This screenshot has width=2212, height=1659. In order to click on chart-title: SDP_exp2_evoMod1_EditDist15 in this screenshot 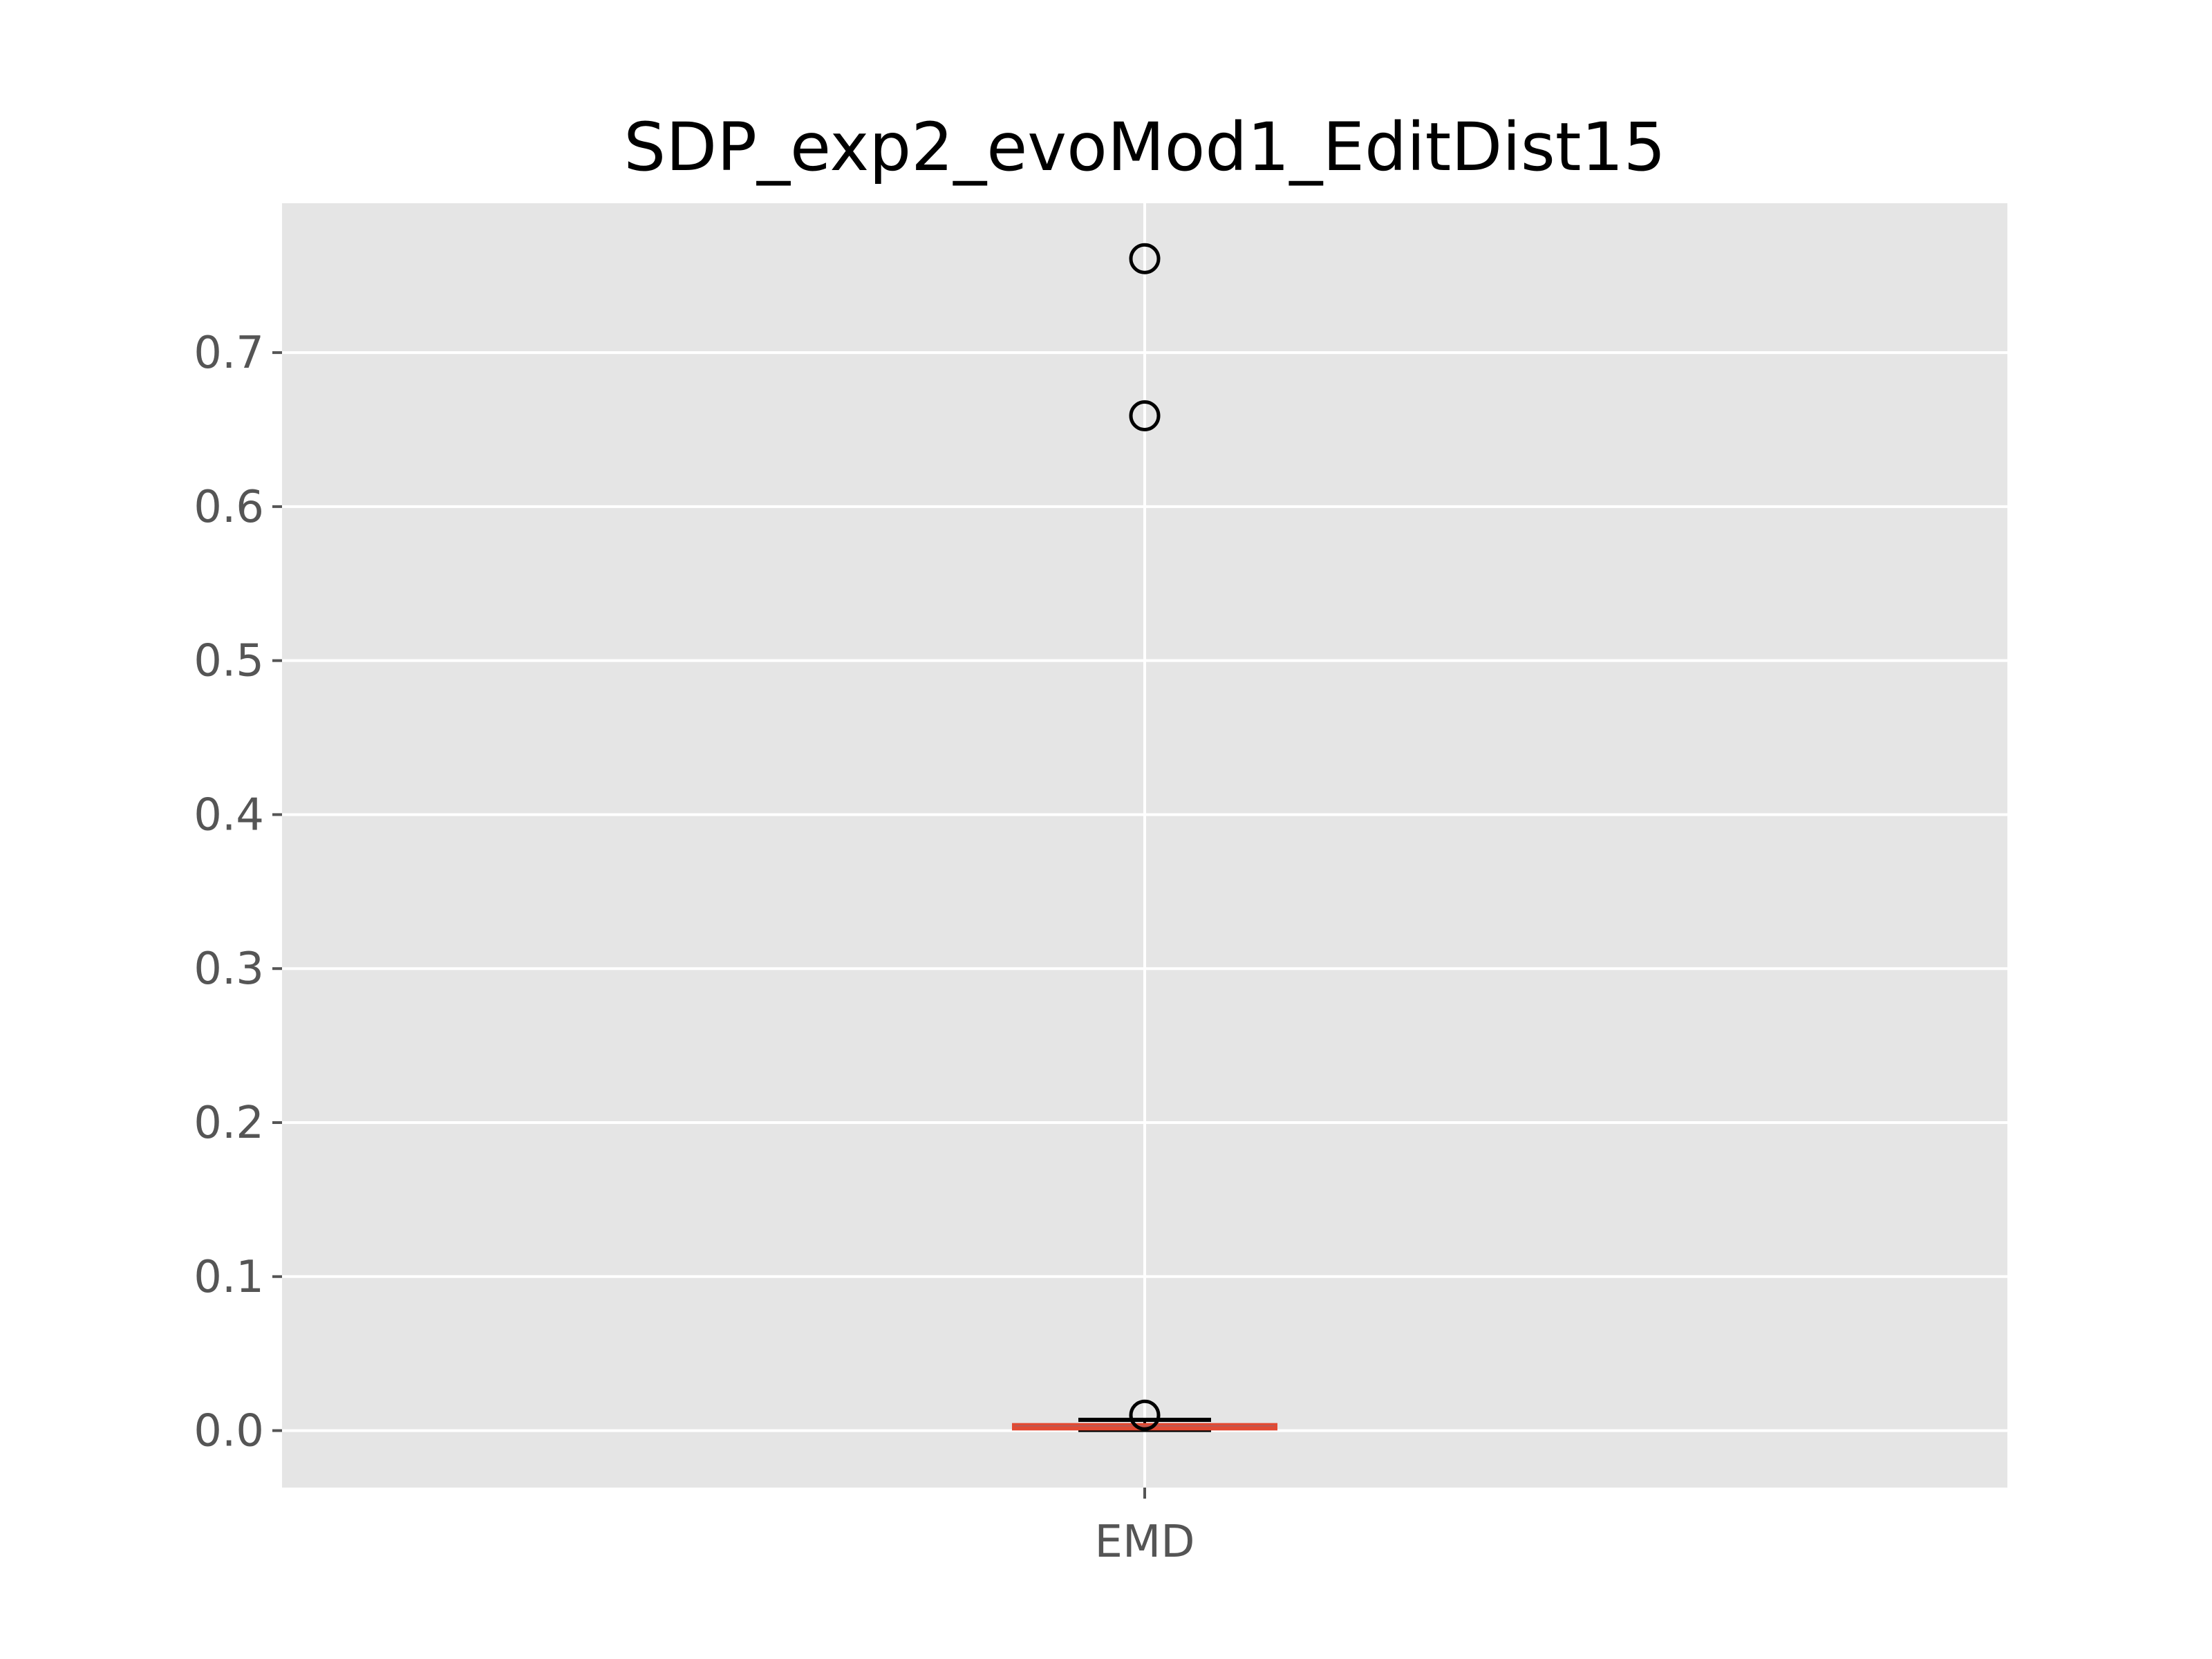, I will do `click(1145, 147)`.